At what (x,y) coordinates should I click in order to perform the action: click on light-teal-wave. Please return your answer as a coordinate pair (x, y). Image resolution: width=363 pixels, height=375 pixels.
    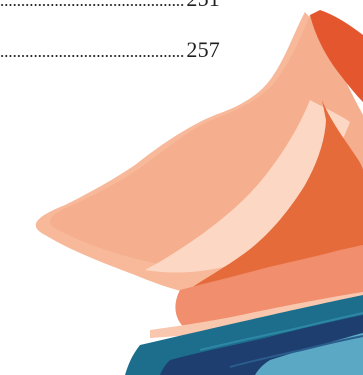
    Looking at the image, I should click on (309, 354).